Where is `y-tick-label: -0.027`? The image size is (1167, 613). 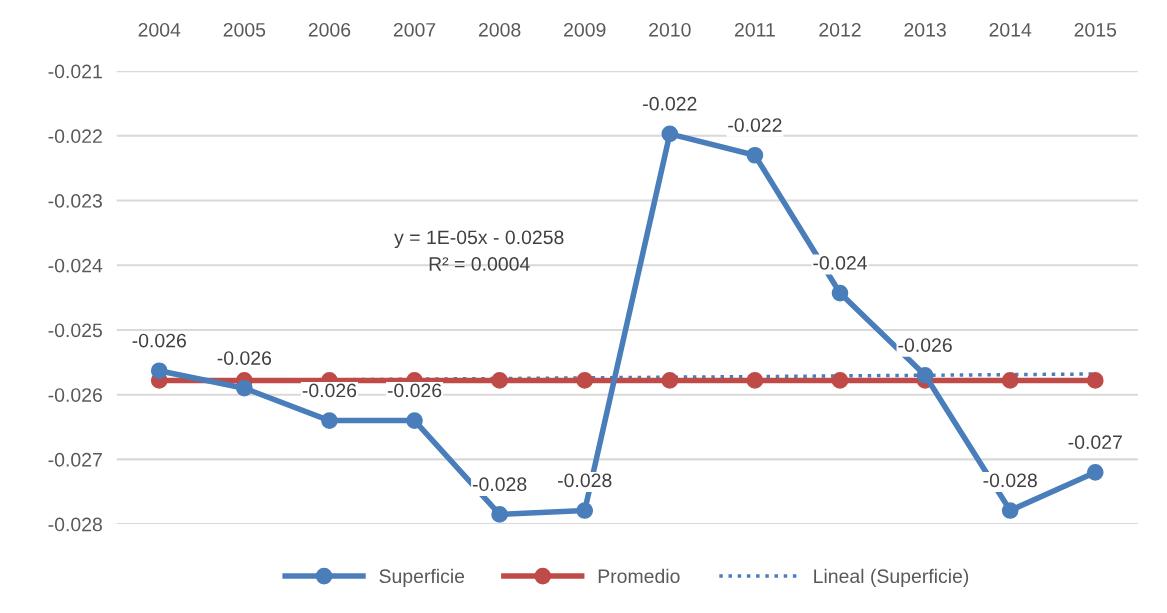 y-tick-label: -0.027 is located at coordinates (75, 459).